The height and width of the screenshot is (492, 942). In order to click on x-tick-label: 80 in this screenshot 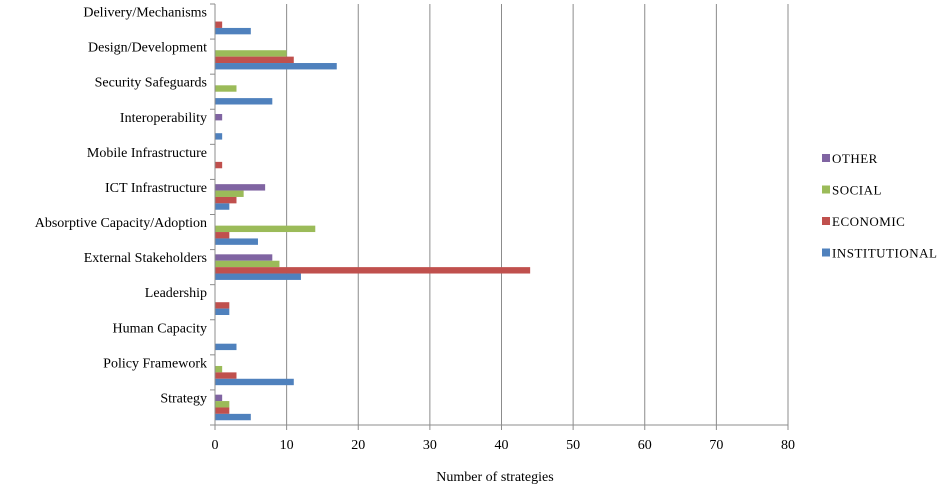, I will do `click(788, 445)`.